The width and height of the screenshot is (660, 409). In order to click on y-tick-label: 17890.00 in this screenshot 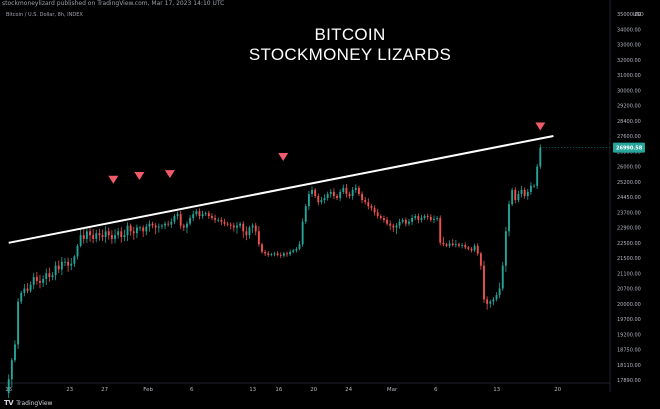, I will do `click(629, 381)`.